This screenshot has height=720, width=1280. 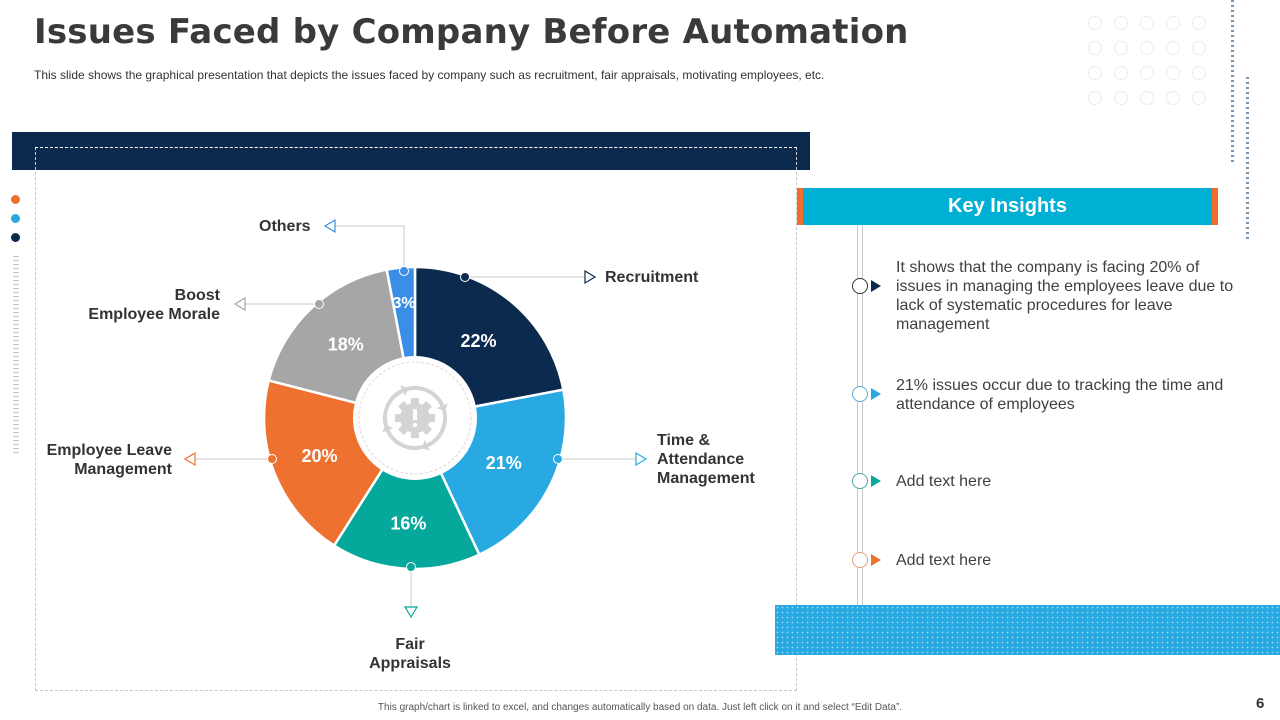 What do you see at coordinates (154, 314) in the screenshot?
I see `label-line: Employee Morale` at bounding box center [154, 314].